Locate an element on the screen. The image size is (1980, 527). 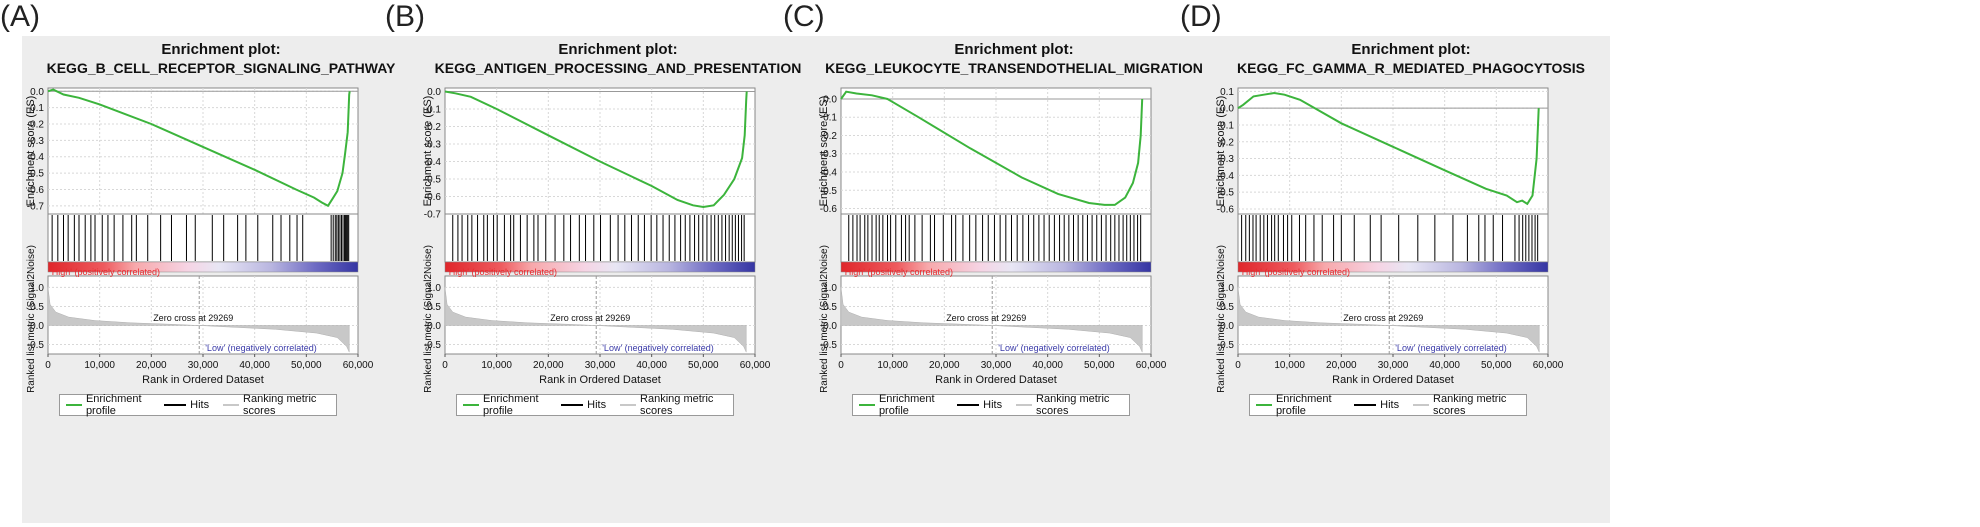
x-tick-label: 0 is located at coordinates (48, 365).